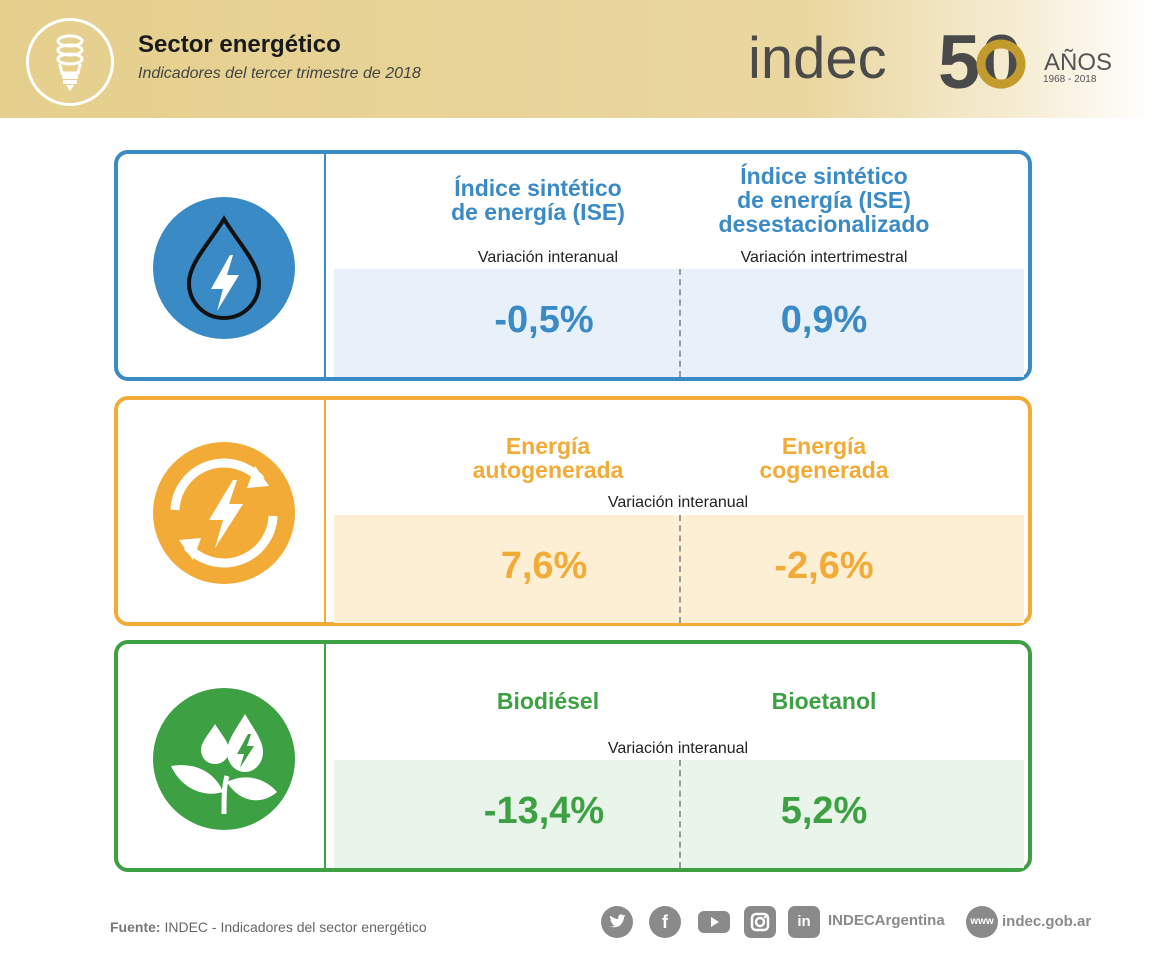 The image size is (1154, 961). Describe the element at coordinates (1047, 921) in the screenshot. I see `website-link: indec.gob.ar` at that location.